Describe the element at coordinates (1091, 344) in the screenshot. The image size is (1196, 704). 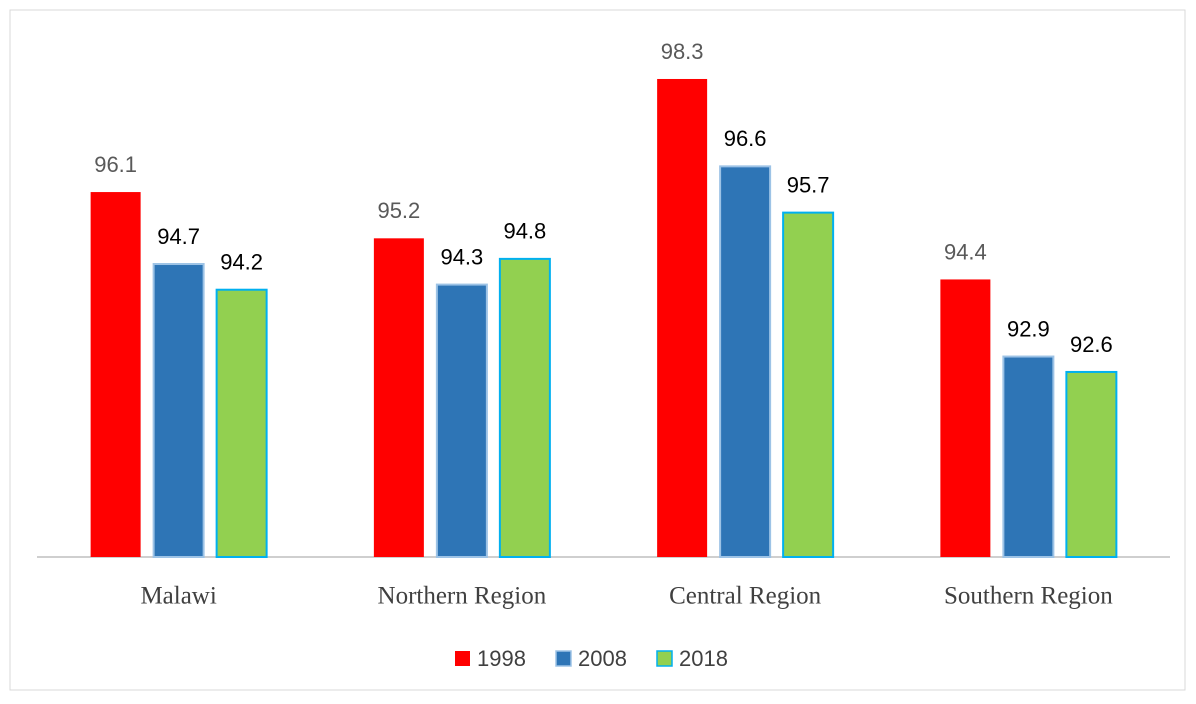
I see `data-label: 92.6` at that location.